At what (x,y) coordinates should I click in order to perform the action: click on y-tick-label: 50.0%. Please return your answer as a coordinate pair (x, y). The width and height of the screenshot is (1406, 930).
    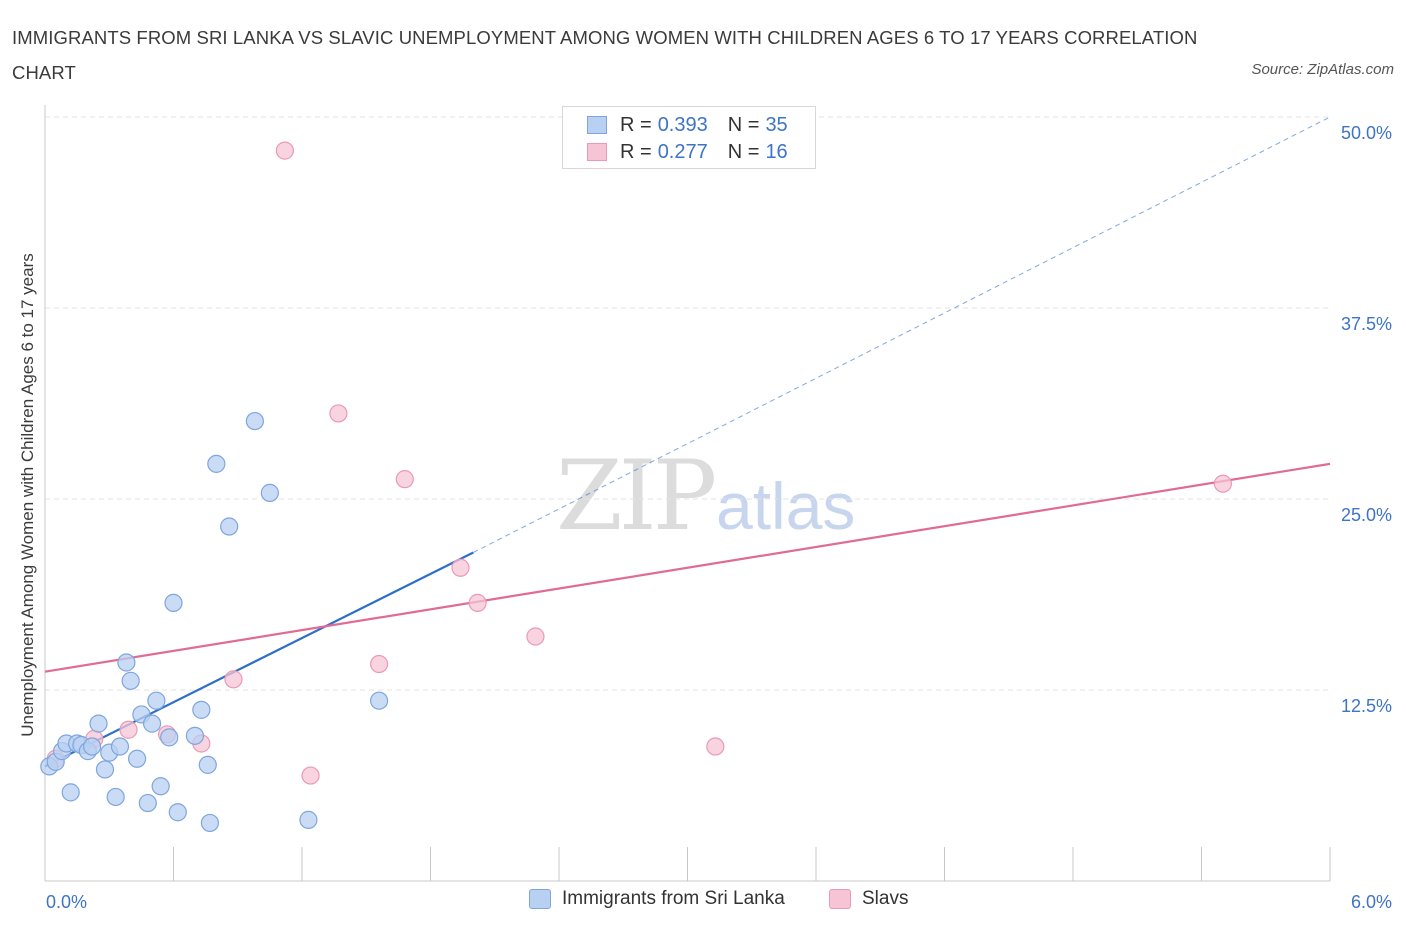
    Looking at the image, I should click on (1366, 133).